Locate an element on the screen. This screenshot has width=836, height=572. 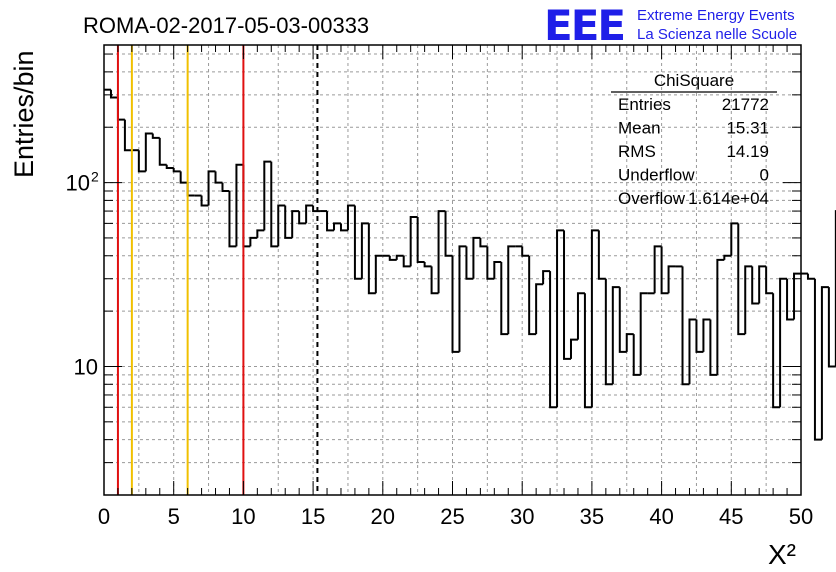
x-axis-label: X² is located at coordinates (782, 554).